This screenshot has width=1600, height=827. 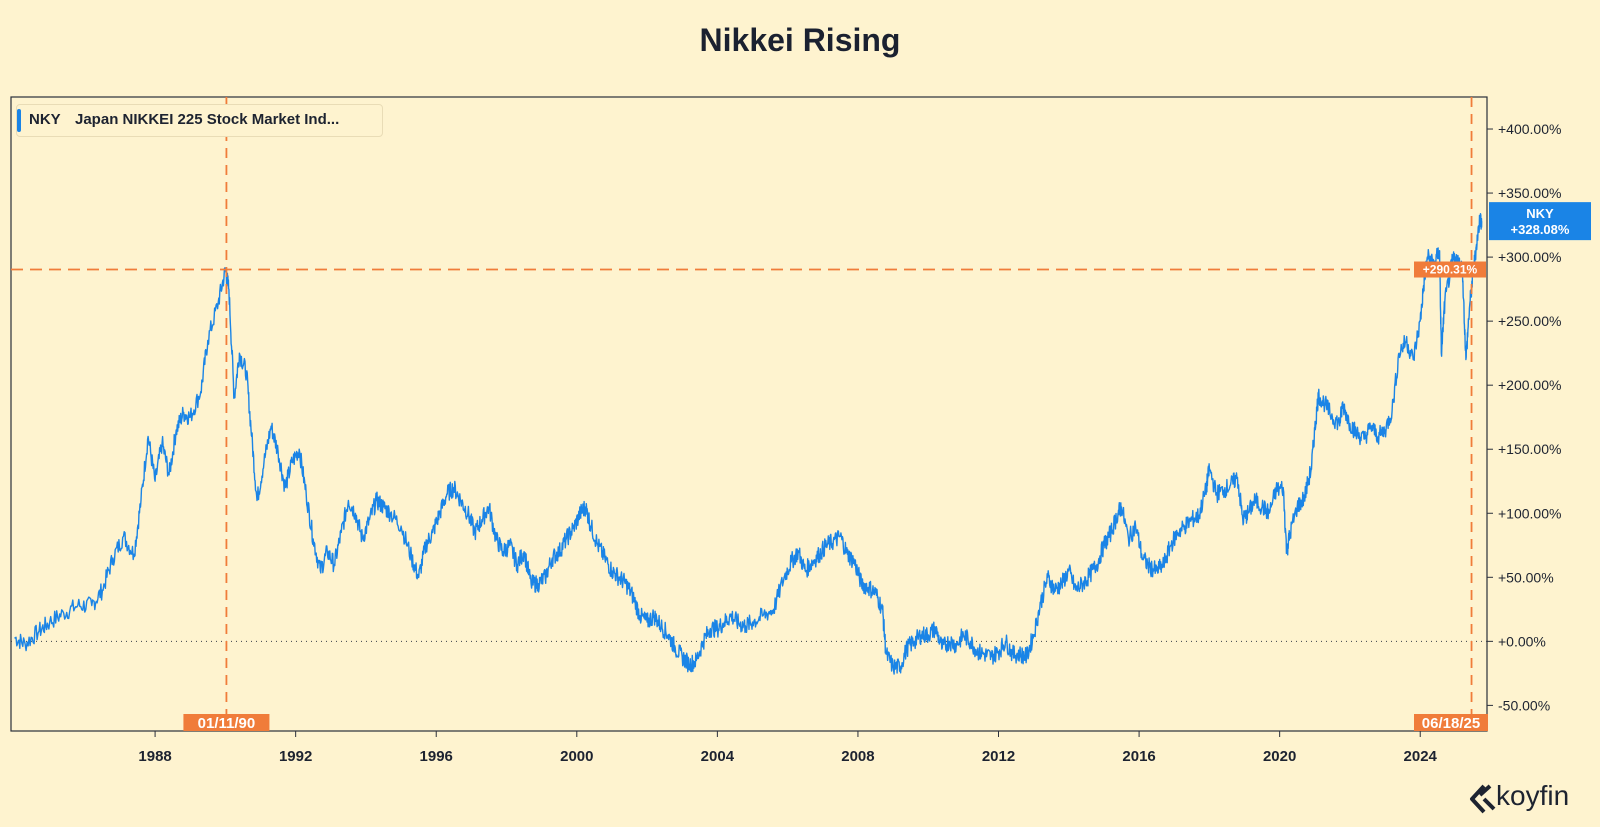 I want to click on crosshair-value-label: +290.31%, so click(x=1450, y=270).